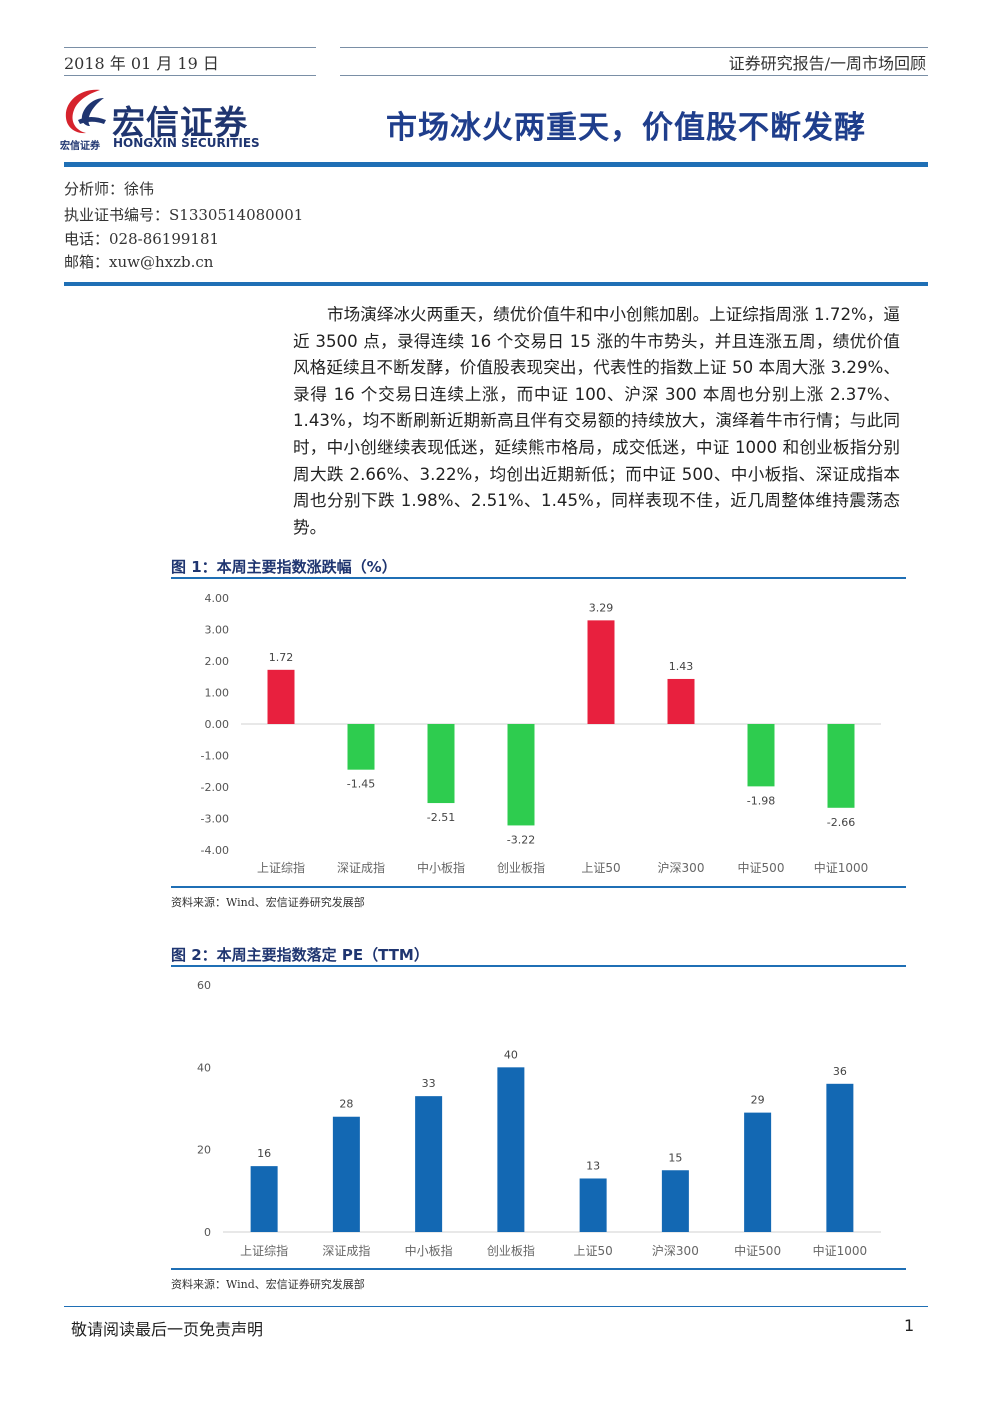 The width and height of the screenshot is (992, 1403). What do you see at coordinates (284, 567) in the screenshot?
I see `figure1-title: 图 1：本周主要指数涨跌幅（%）` at bounding box center [284, 567].